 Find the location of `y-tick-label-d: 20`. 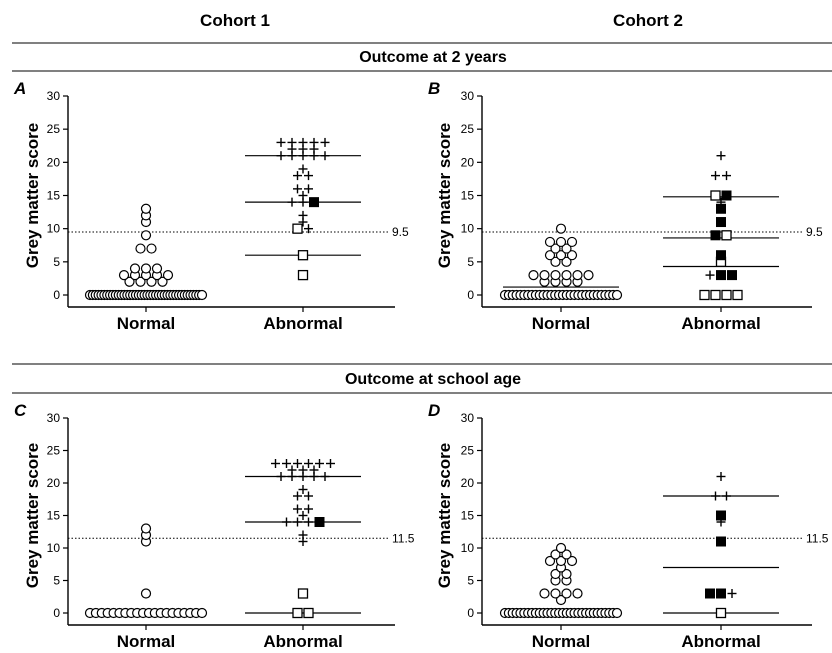

y-tick-label-d: 20 is located at coordinates (468, 483).